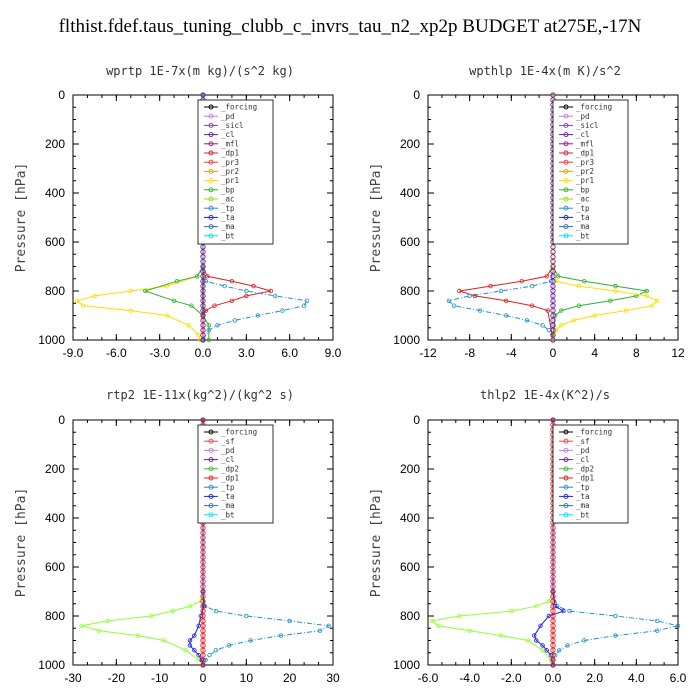 Image resolution: width=700 pixels, height=700 pixels. What do you see at coordinates (228, 441) in the screenshot?
I see `legend-label: _sf` at bounding box center [228, 441].